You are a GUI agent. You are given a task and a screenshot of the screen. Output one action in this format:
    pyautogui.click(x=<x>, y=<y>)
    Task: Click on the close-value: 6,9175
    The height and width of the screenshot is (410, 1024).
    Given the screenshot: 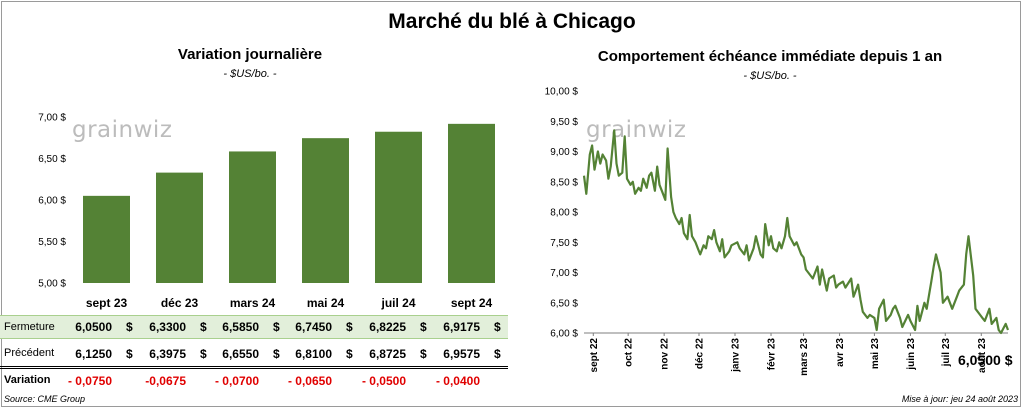 What is the action you would take?
    pyautogui.click(x=461, y=327)
    